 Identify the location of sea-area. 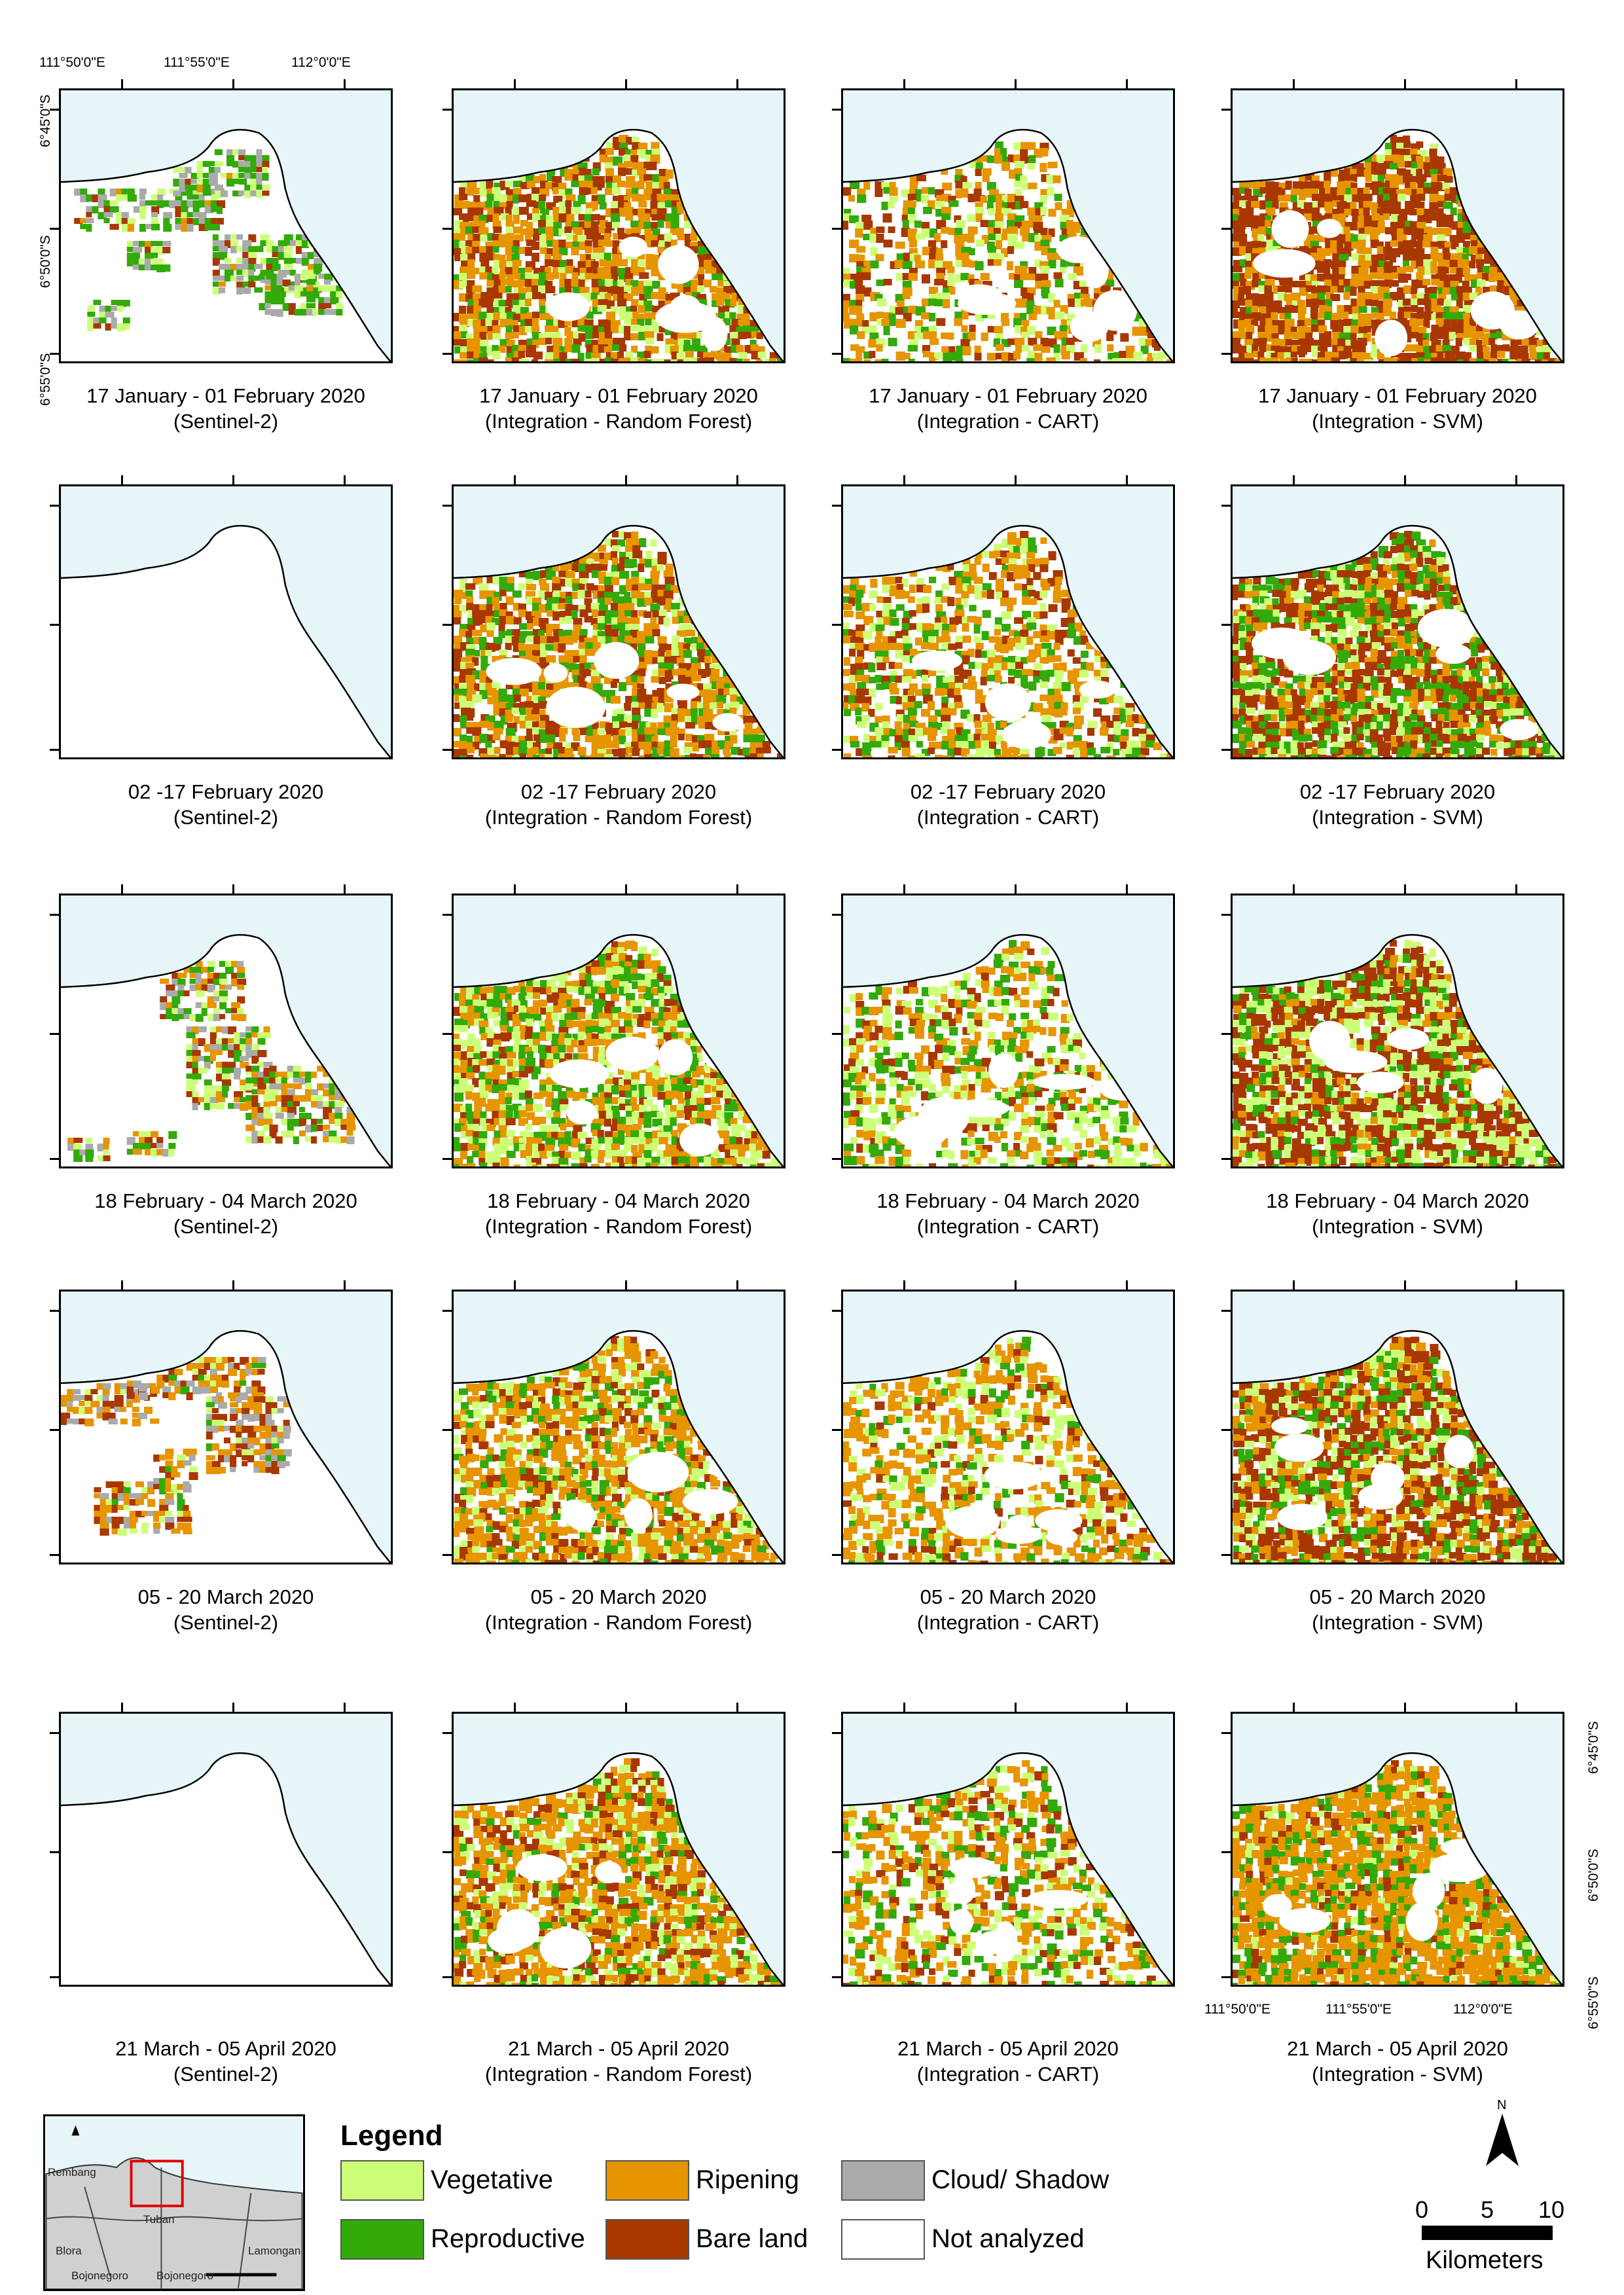
(1397, 226).